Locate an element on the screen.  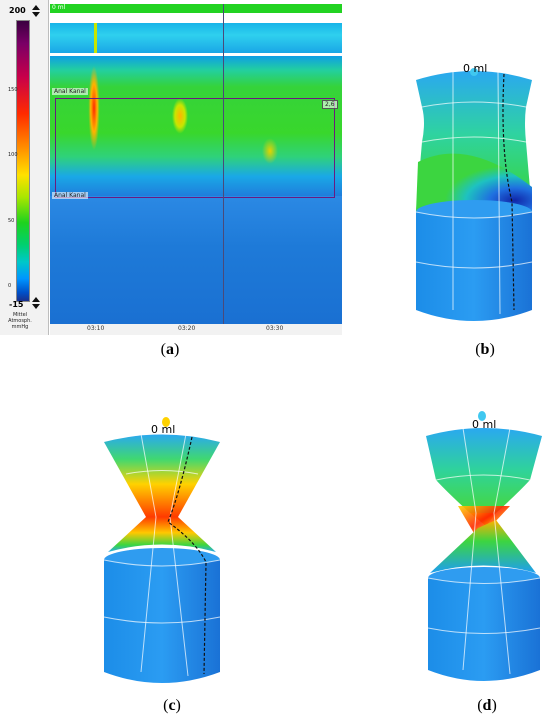
volume-label-c: 0 ml is located at coordinates (163, 429).